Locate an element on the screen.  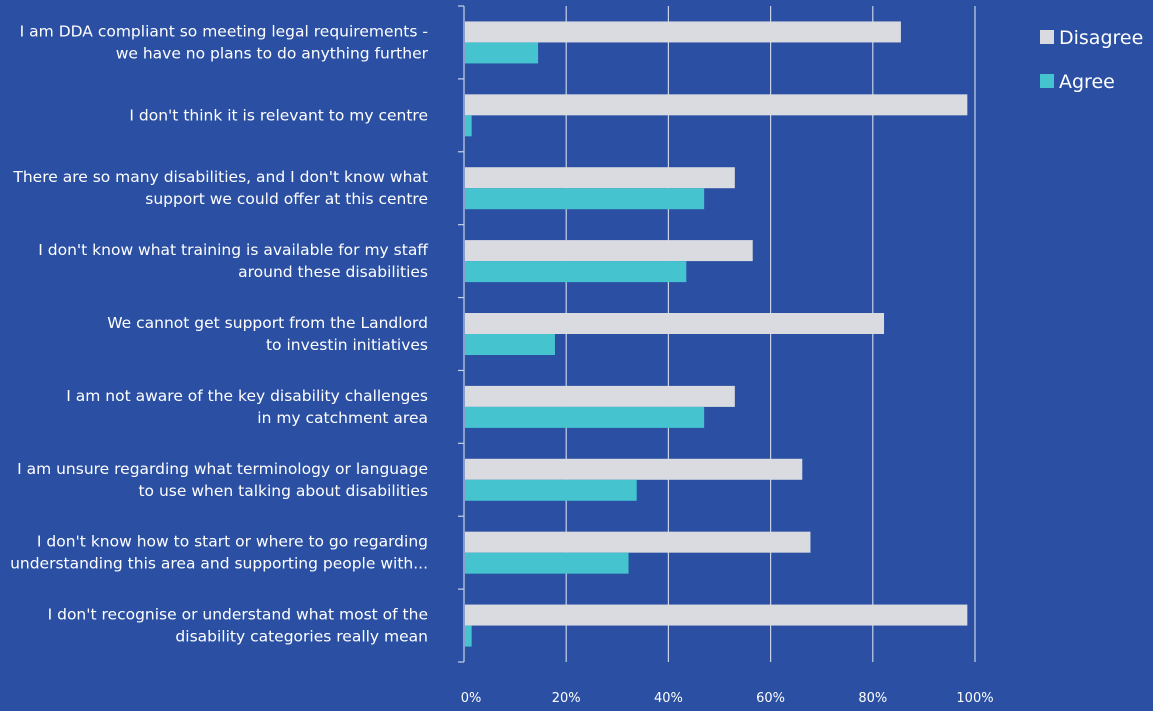
x-tick-label: 40% is located at coordinates (668, 698).